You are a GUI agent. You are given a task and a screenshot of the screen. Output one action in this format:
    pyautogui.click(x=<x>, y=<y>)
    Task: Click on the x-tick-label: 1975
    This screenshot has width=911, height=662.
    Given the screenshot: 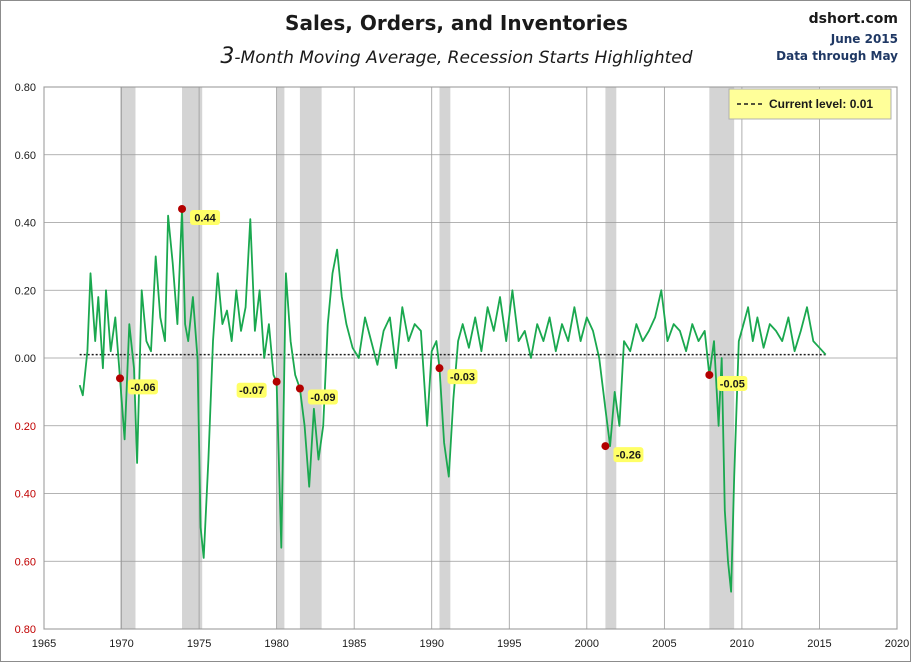 What is the action you would take?
    pyautogui.click(x=199, y=644)
    